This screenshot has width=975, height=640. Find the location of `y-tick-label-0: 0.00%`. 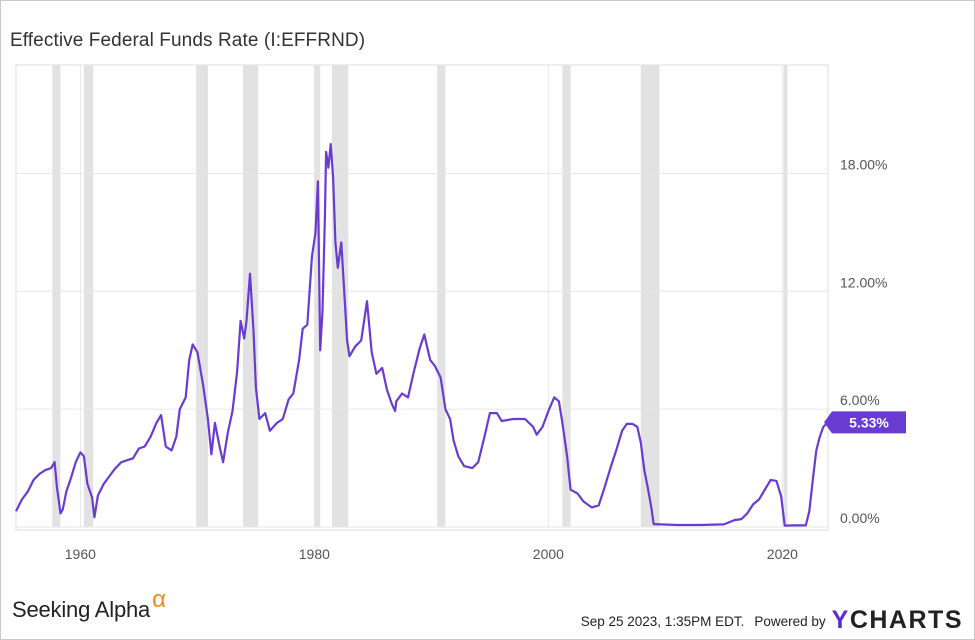

y-tick-label-0: 0.00% is located at coordinates (860, 518).